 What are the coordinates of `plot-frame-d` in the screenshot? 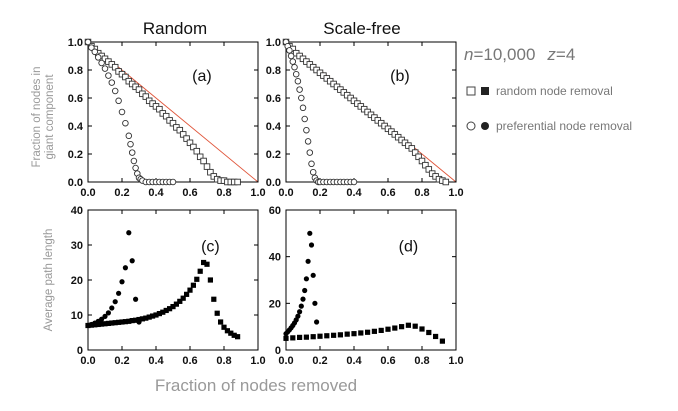 It's located at (371, 280).